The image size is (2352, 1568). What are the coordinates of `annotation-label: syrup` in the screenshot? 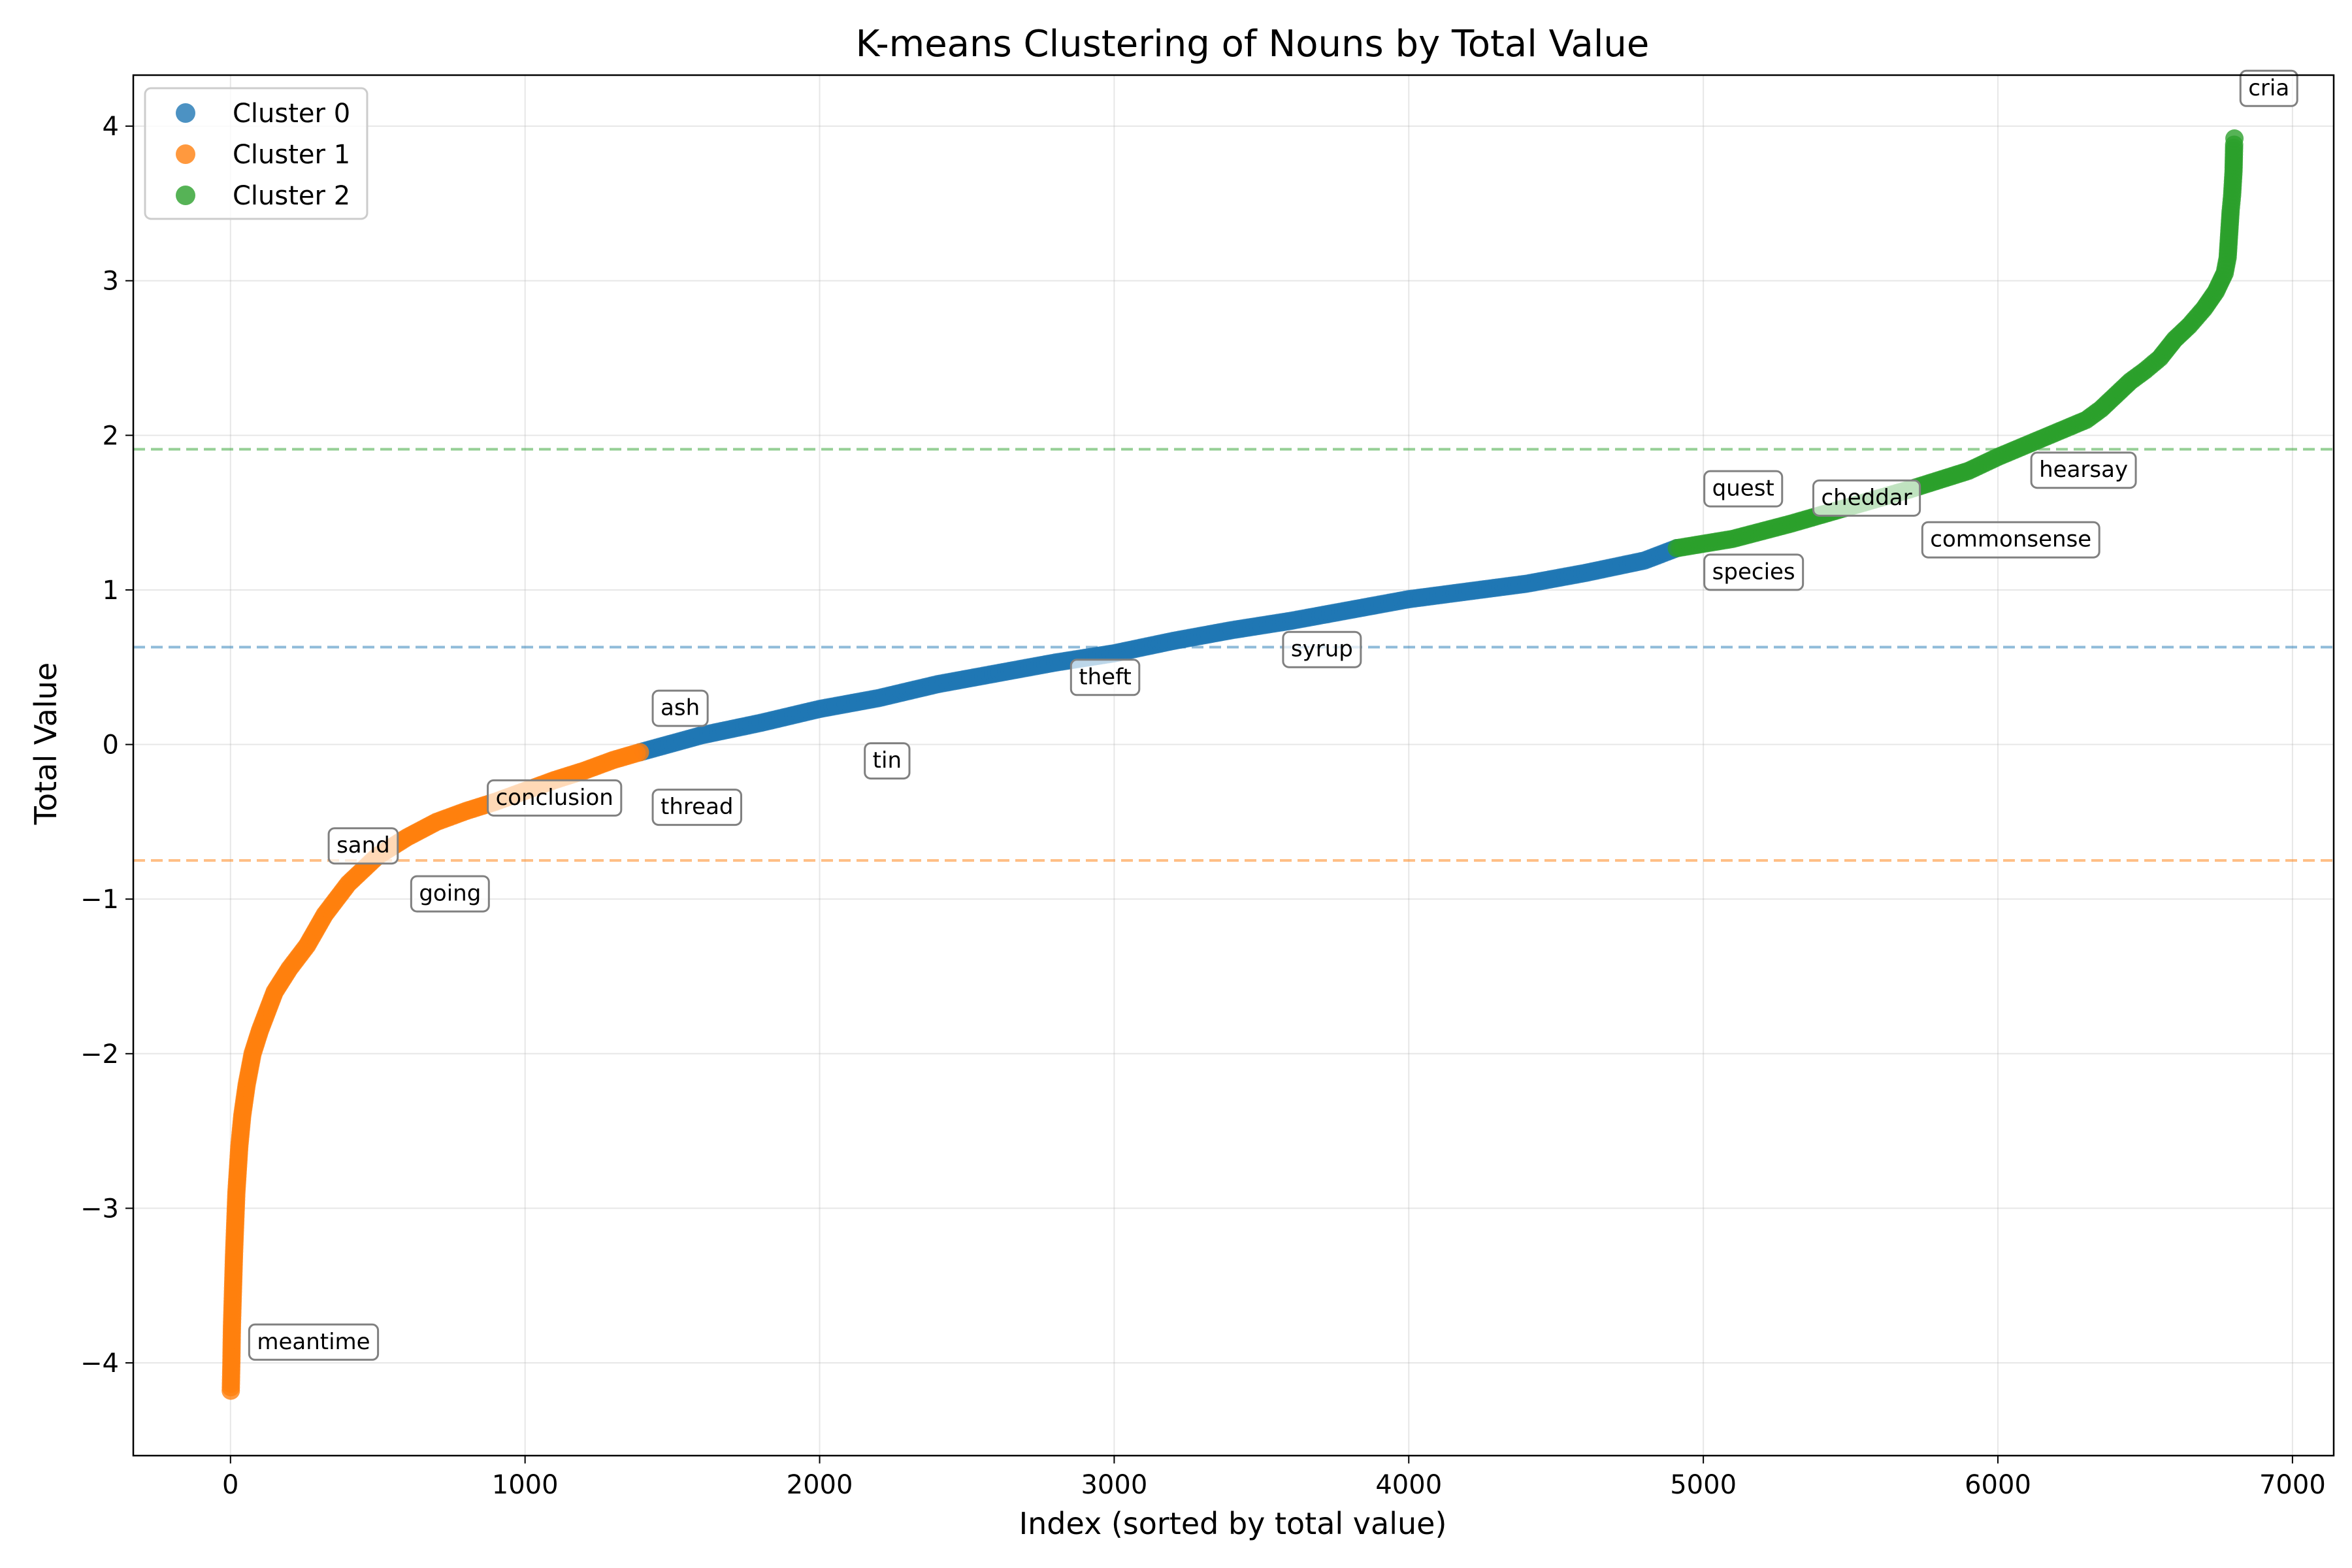 It's located at (1322, 649).